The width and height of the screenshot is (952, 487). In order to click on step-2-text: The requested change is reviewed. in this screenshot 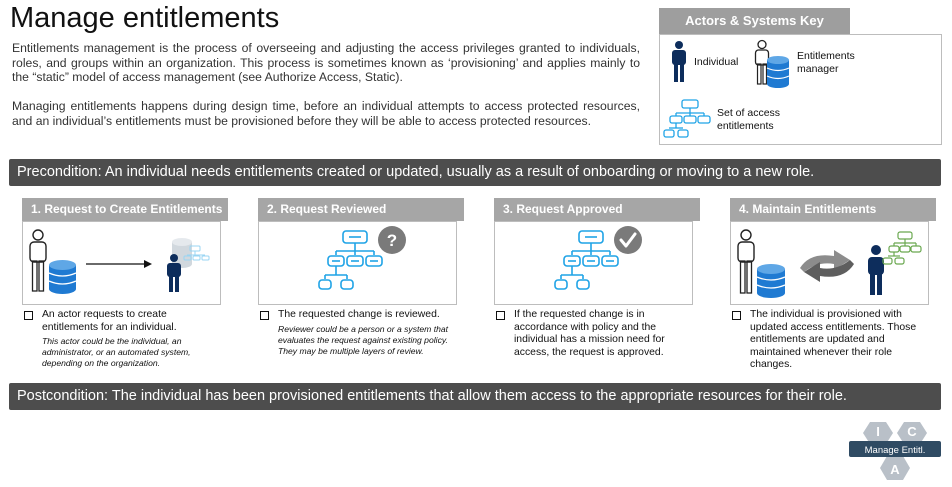, I will do `click(359, 314)`.